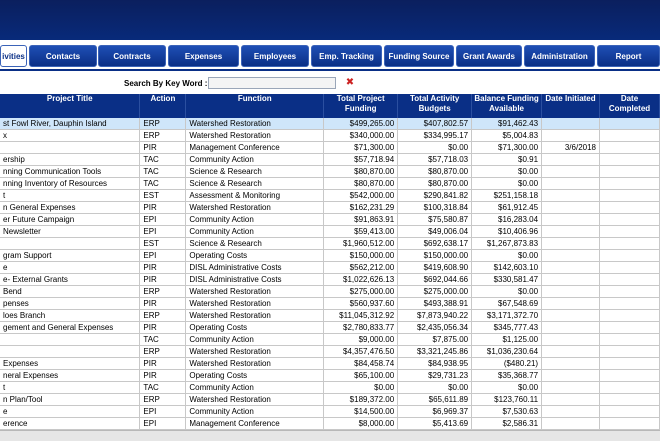  I want to click on tab-expenses: Expenses, so click(203, 56).